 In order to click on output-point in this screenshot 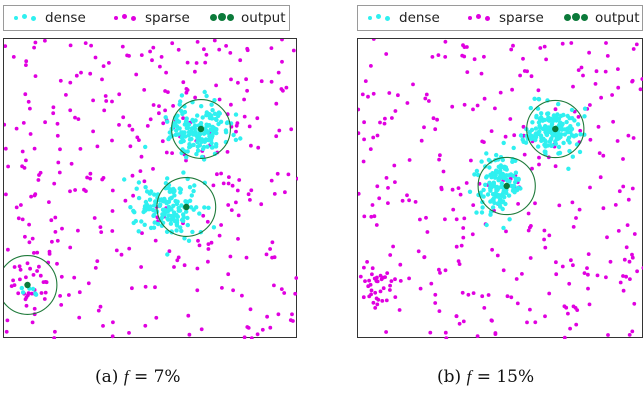, I will do `click(27, 285)`.